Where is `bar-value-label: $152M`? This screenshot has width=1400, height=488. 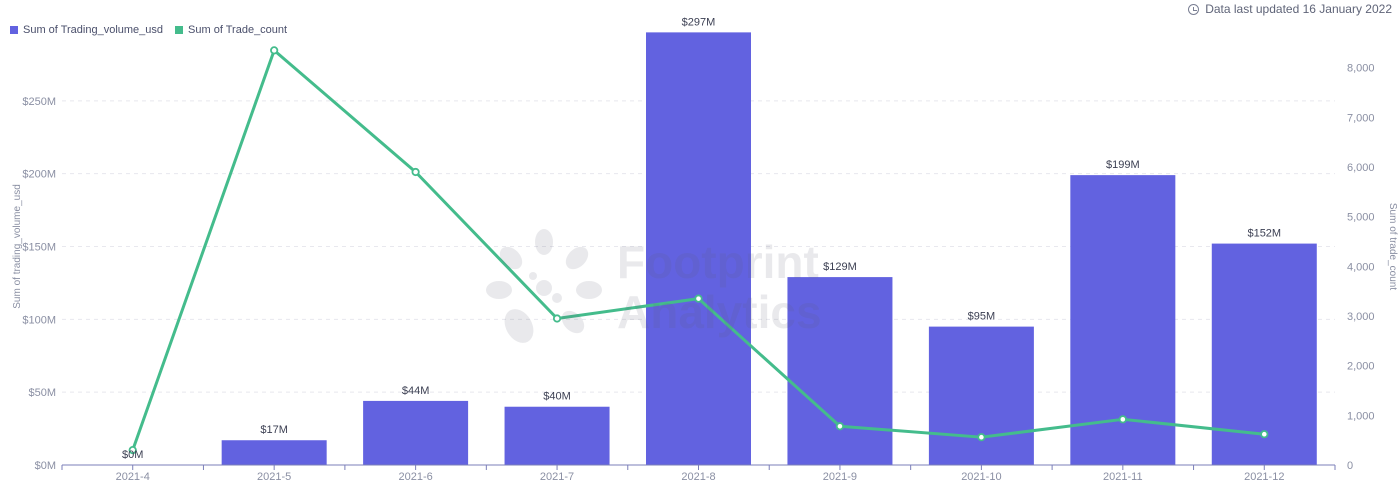
bar-value-label: $152M is located at coordinates (1264, 234).